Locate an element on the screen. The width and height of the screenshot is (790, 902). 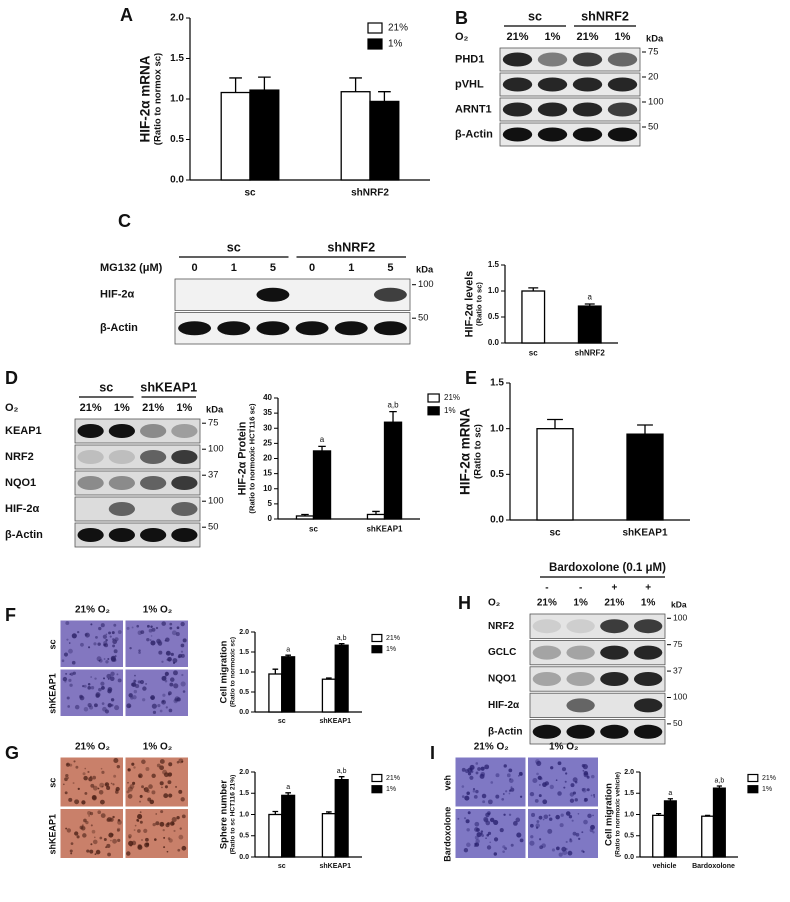
y-axis-sublabel: (Ratio to sc HCT116 21%) is located at coordinates (232, 815).